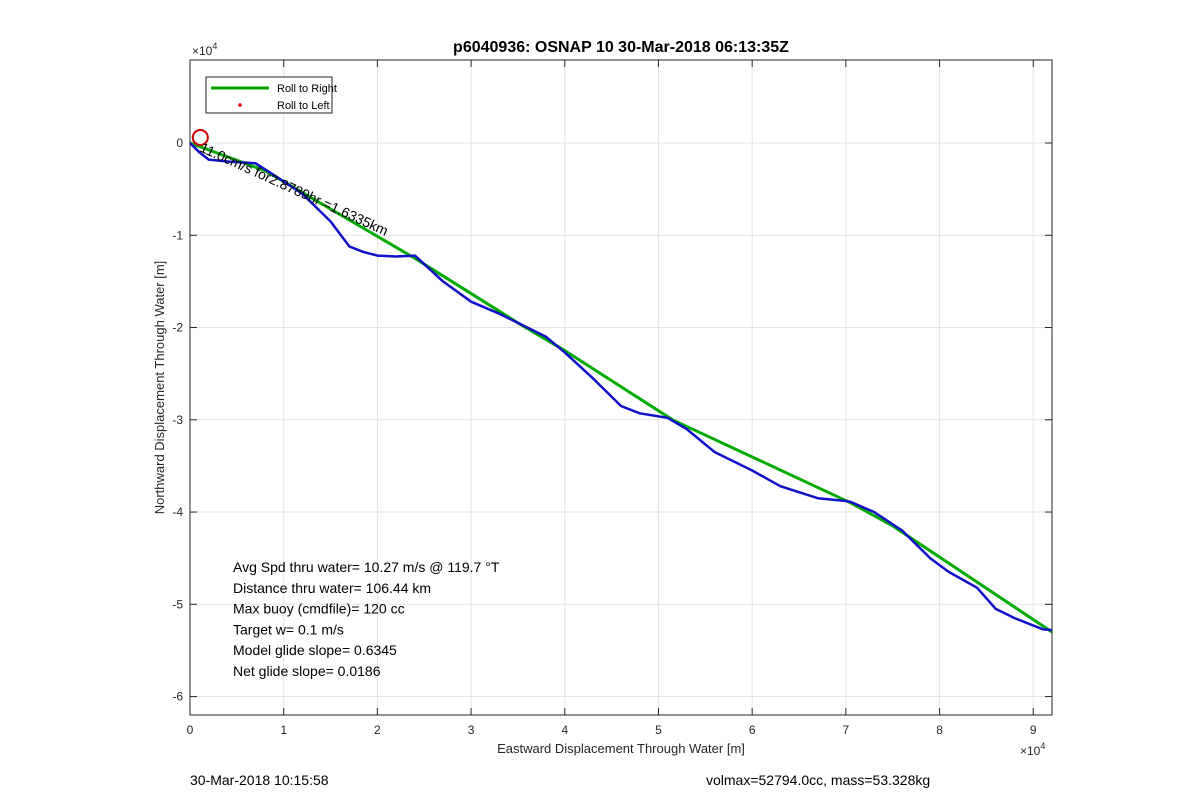 The width and height of the screenshot is (1200, 804). Describe the element at coordinates (177, 604) in the screenshot. I see `y-tick-label: -5` at that location.